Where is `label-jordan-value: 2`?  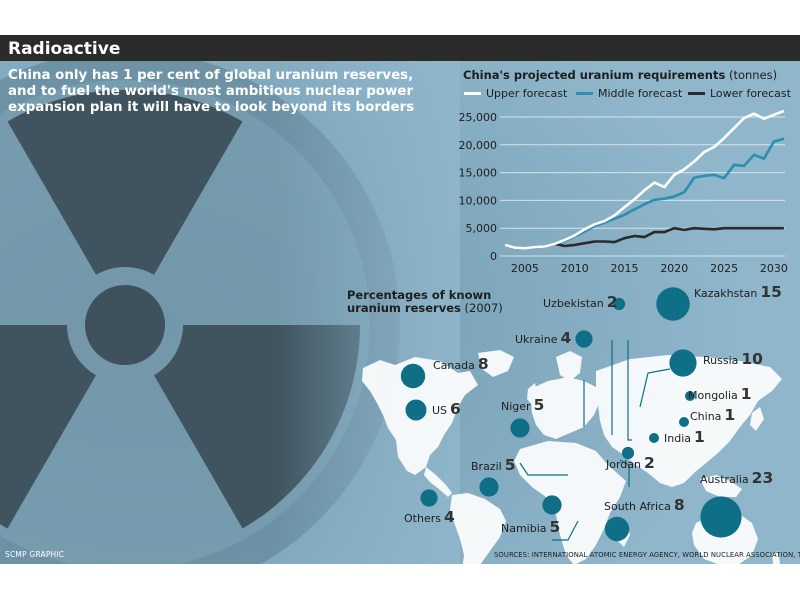 label-jordan-value: 2 is located at coordinates (649, 463).